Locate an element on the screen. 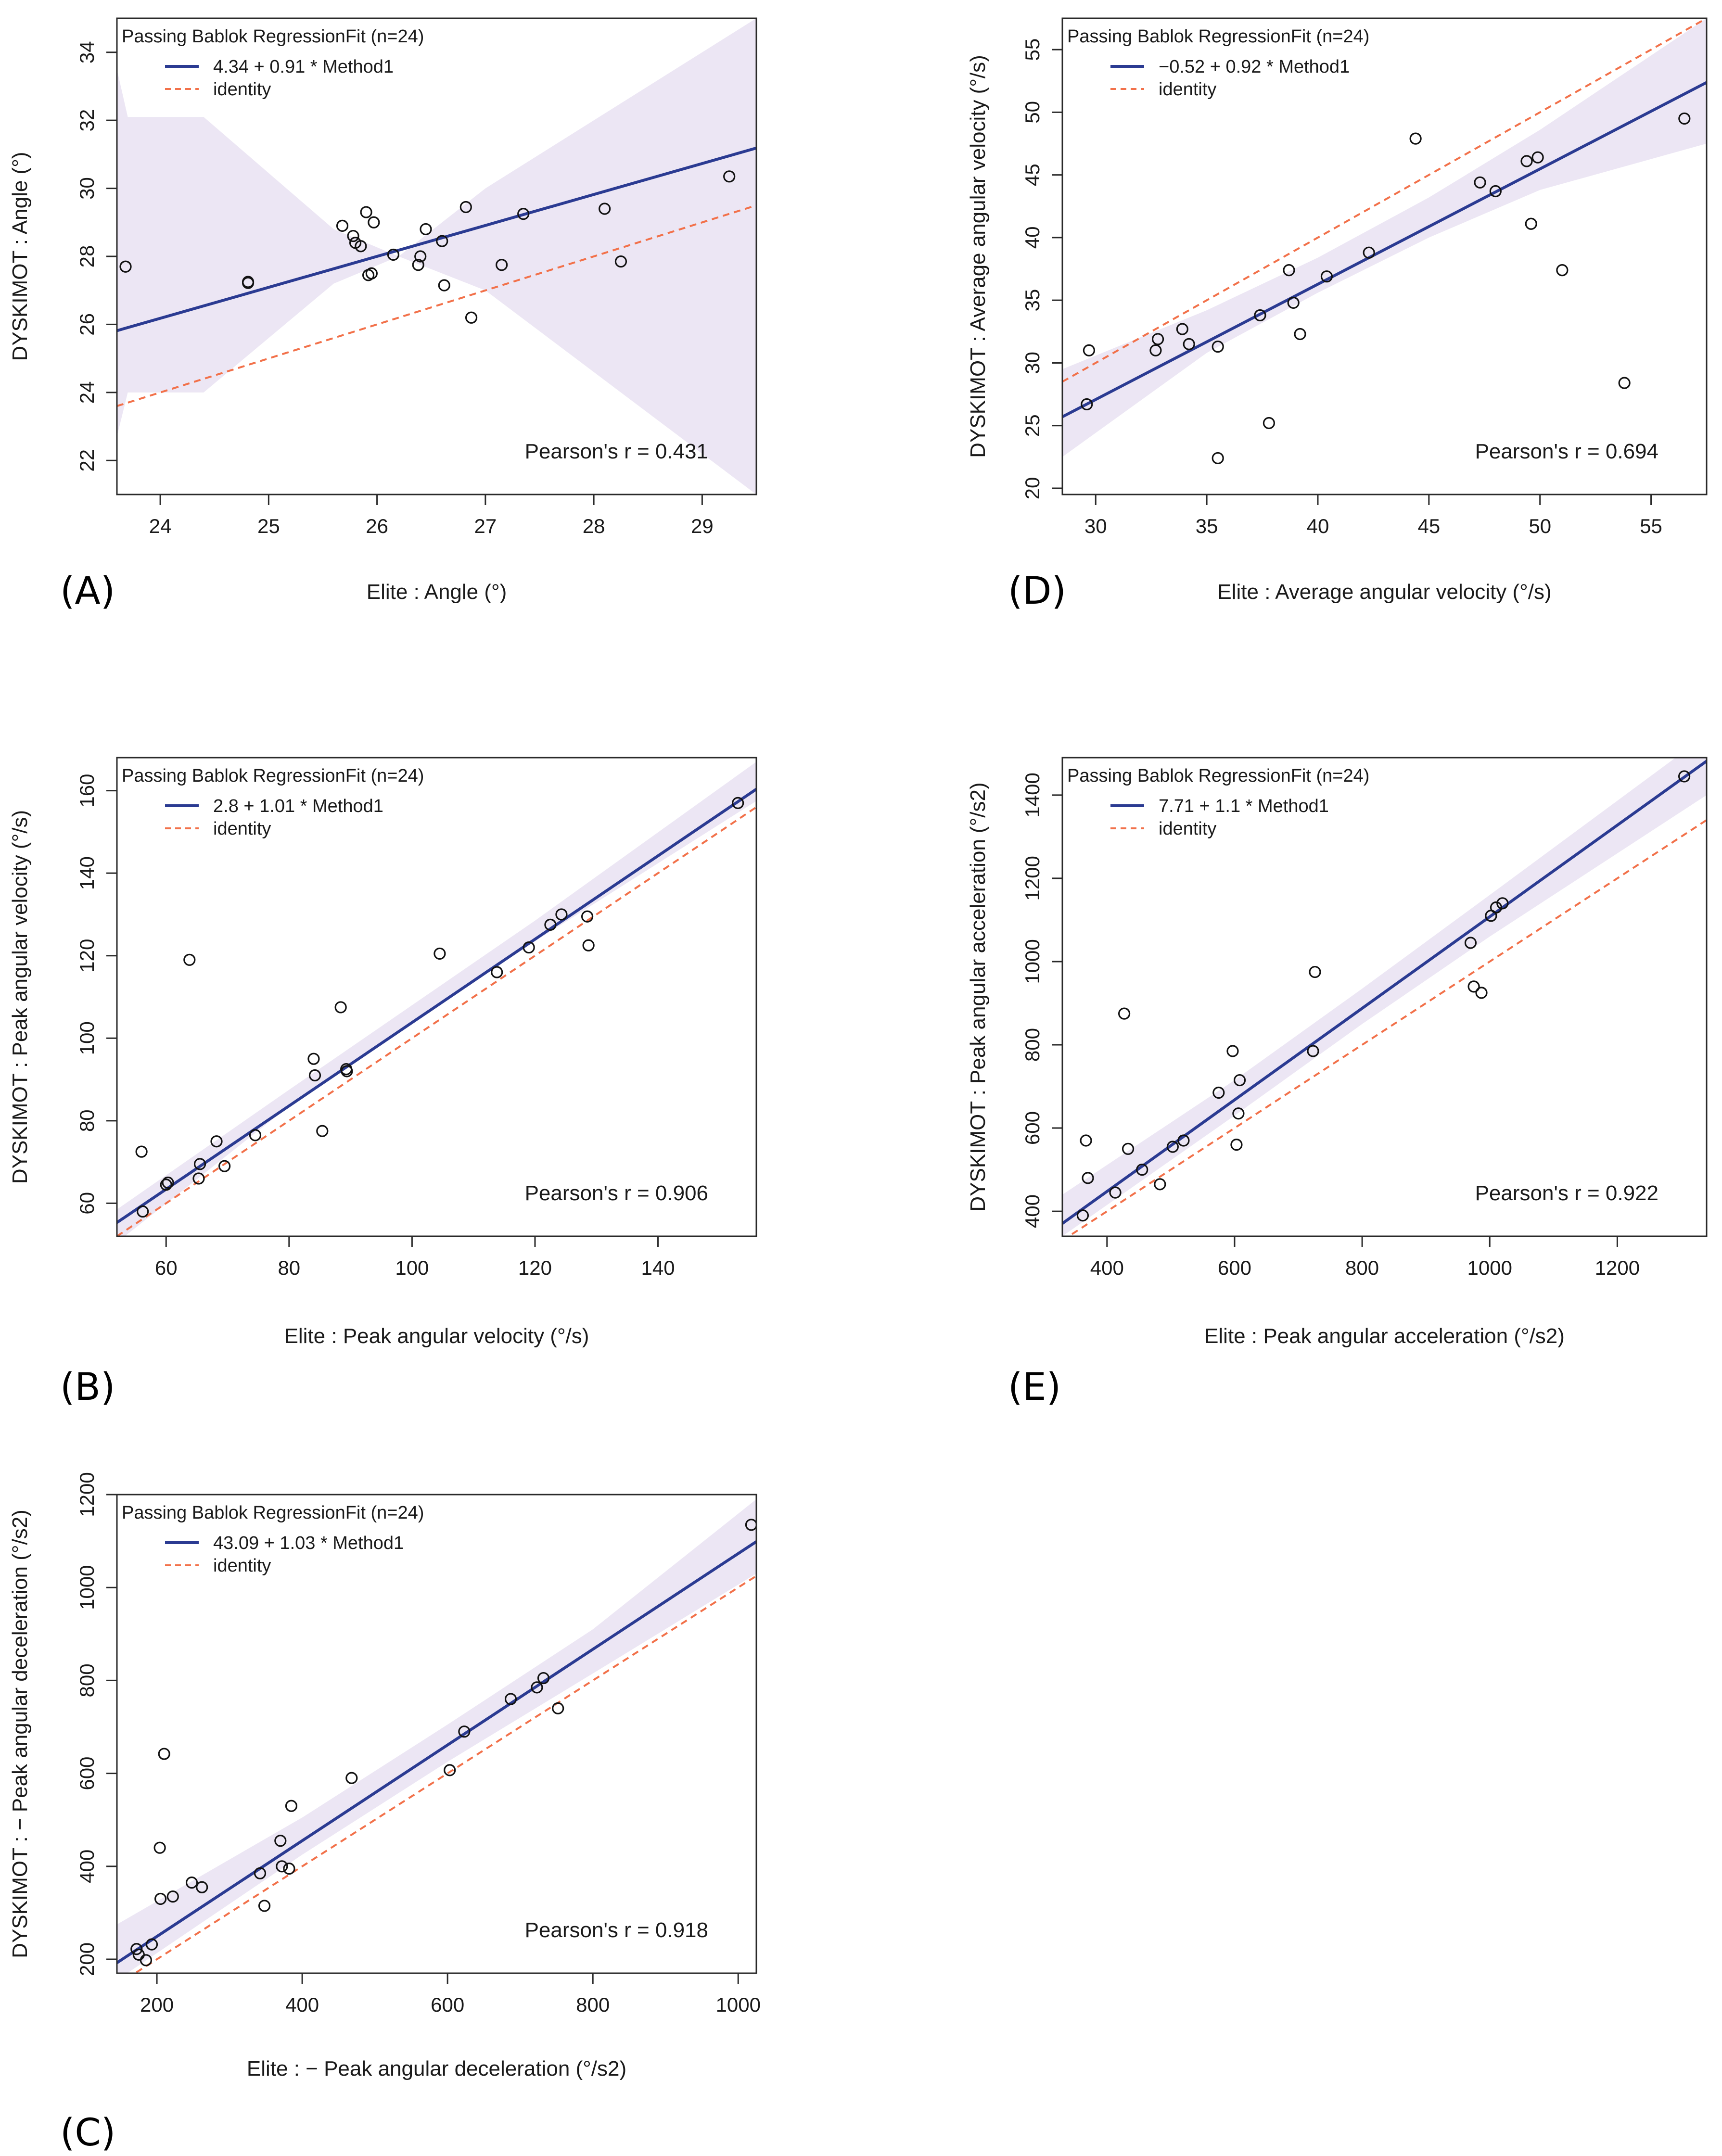 This screenshot has width=1722, height=2156. y-tick-label: 120 is located at coordinates (87, 956).